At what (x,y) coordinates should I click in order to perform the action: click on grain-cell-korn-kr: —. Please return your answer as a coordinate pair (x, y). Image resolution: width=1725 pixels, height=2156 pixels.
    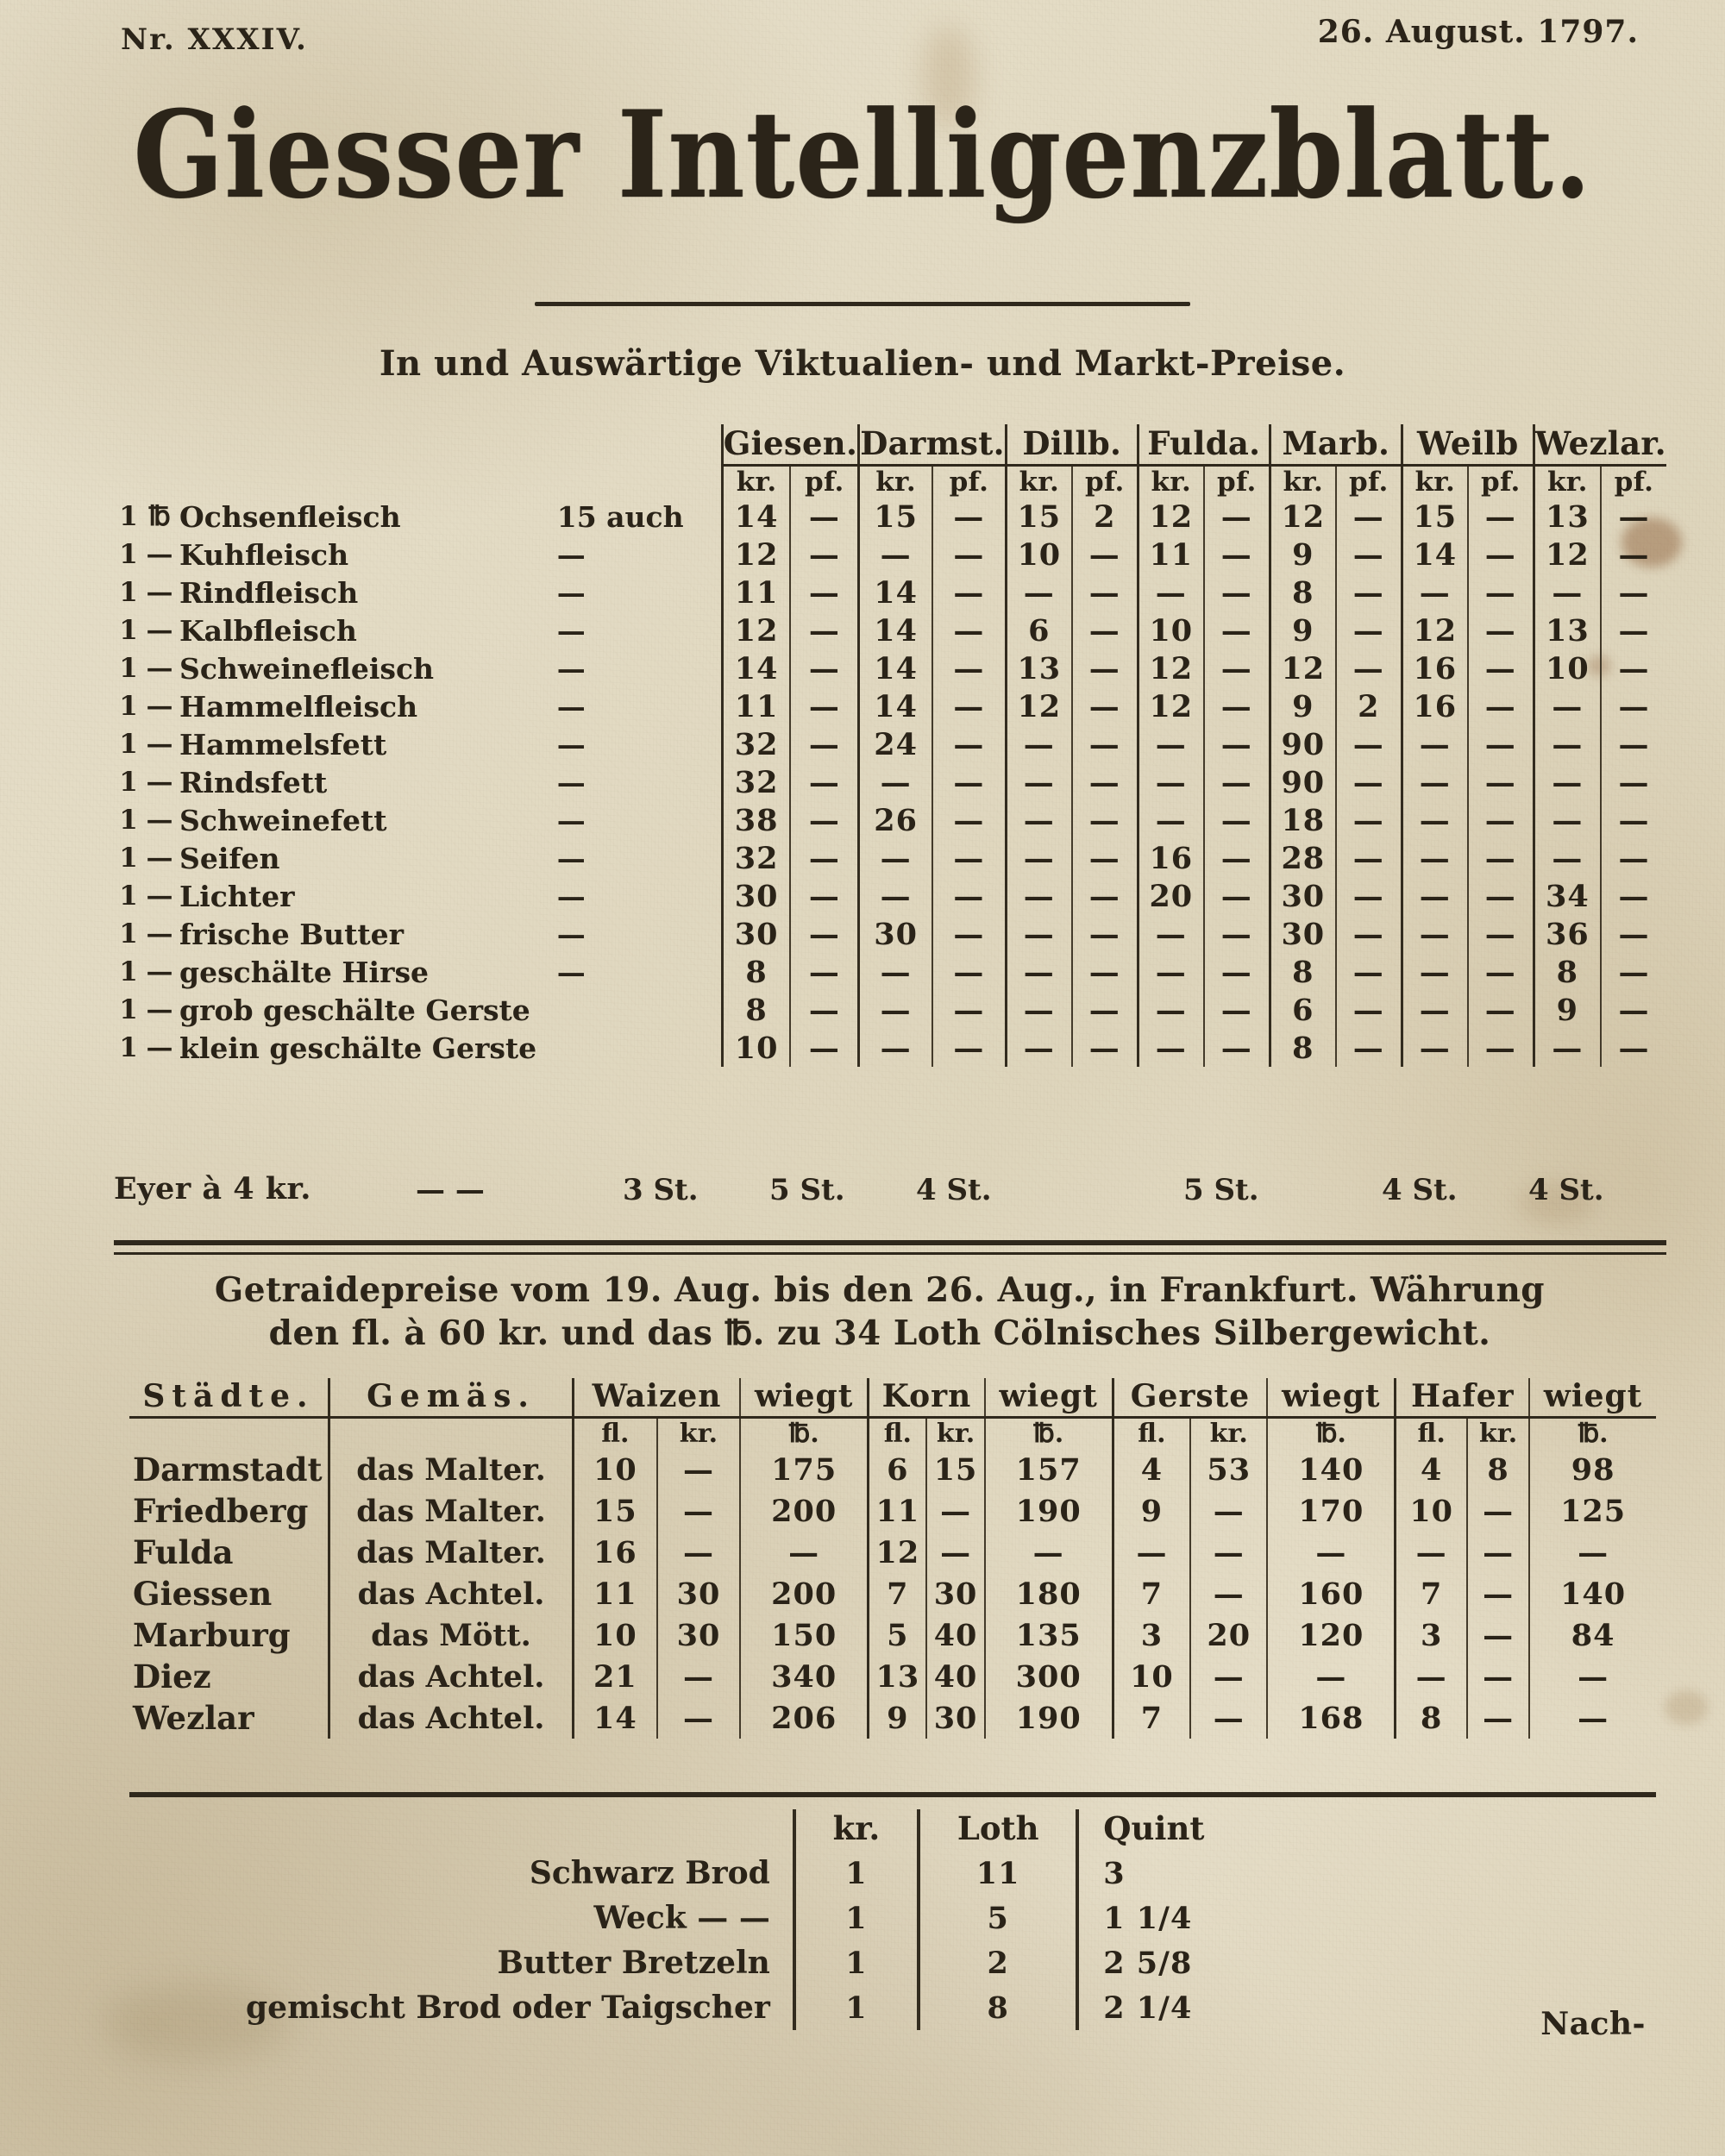
    Looking at the image, I should click on (955, 1552).